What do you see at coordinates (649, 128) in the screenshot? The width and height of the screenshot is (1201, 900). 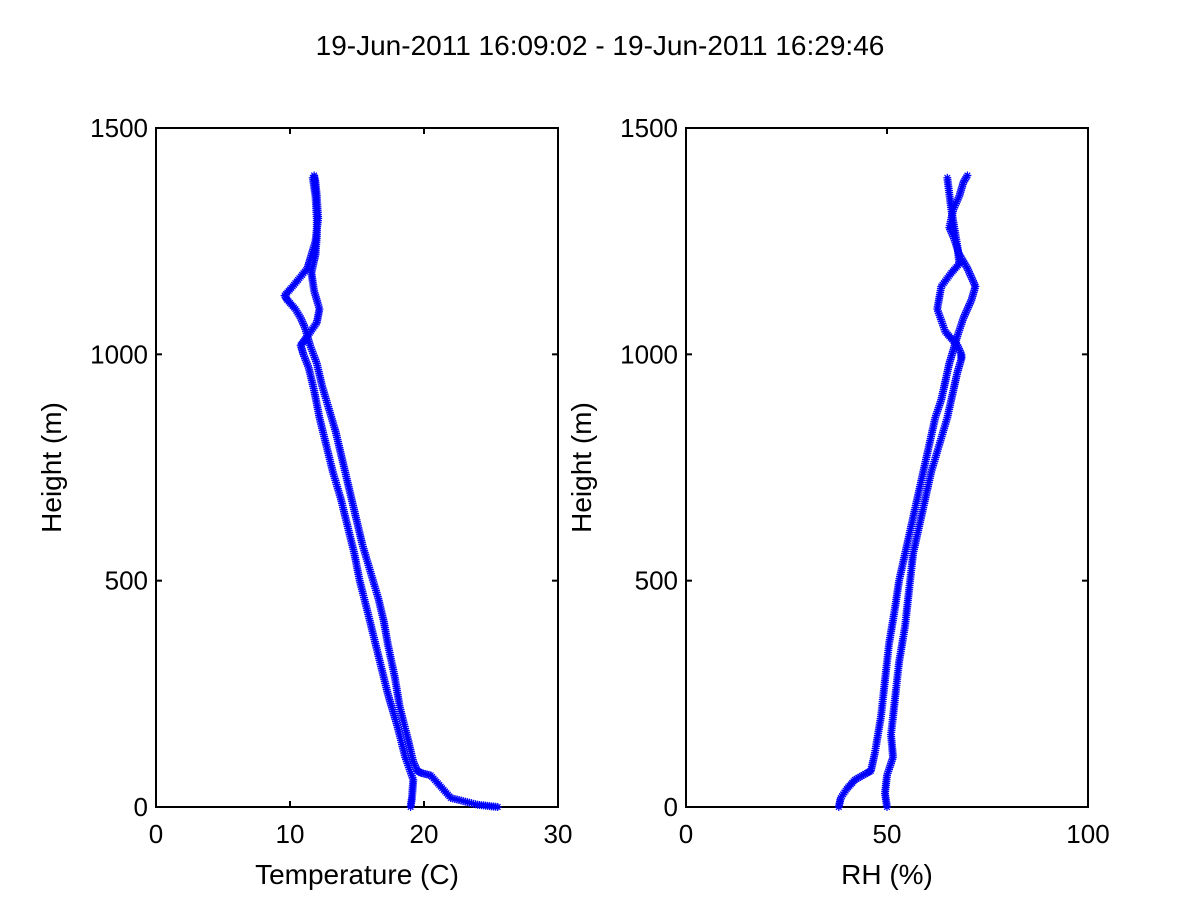 I see `y-tick-label: 1500` at bounding box center [649, 128].